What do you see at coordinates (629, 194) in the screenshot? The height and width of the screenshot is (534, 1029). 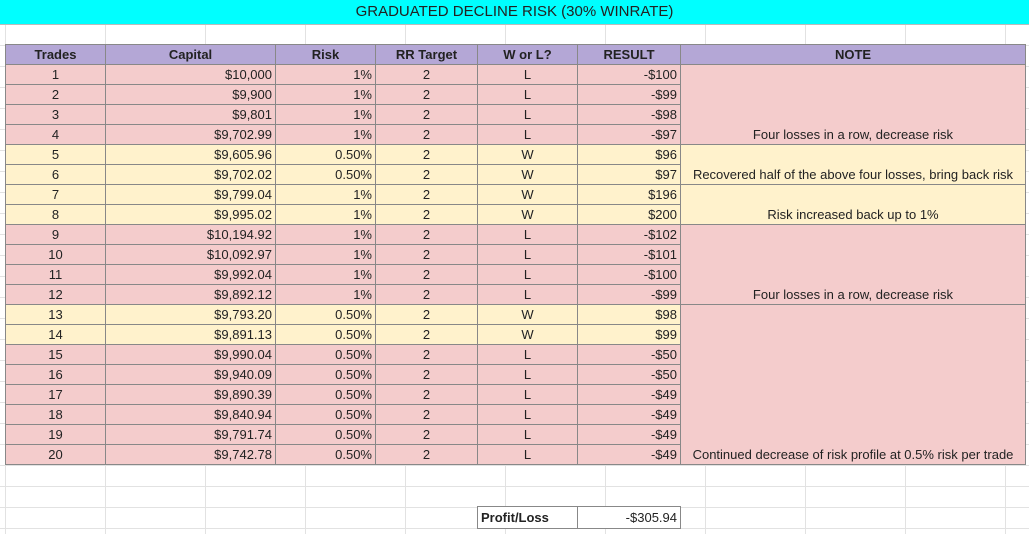 I see `result: $196` at bounding box center [629, 194].